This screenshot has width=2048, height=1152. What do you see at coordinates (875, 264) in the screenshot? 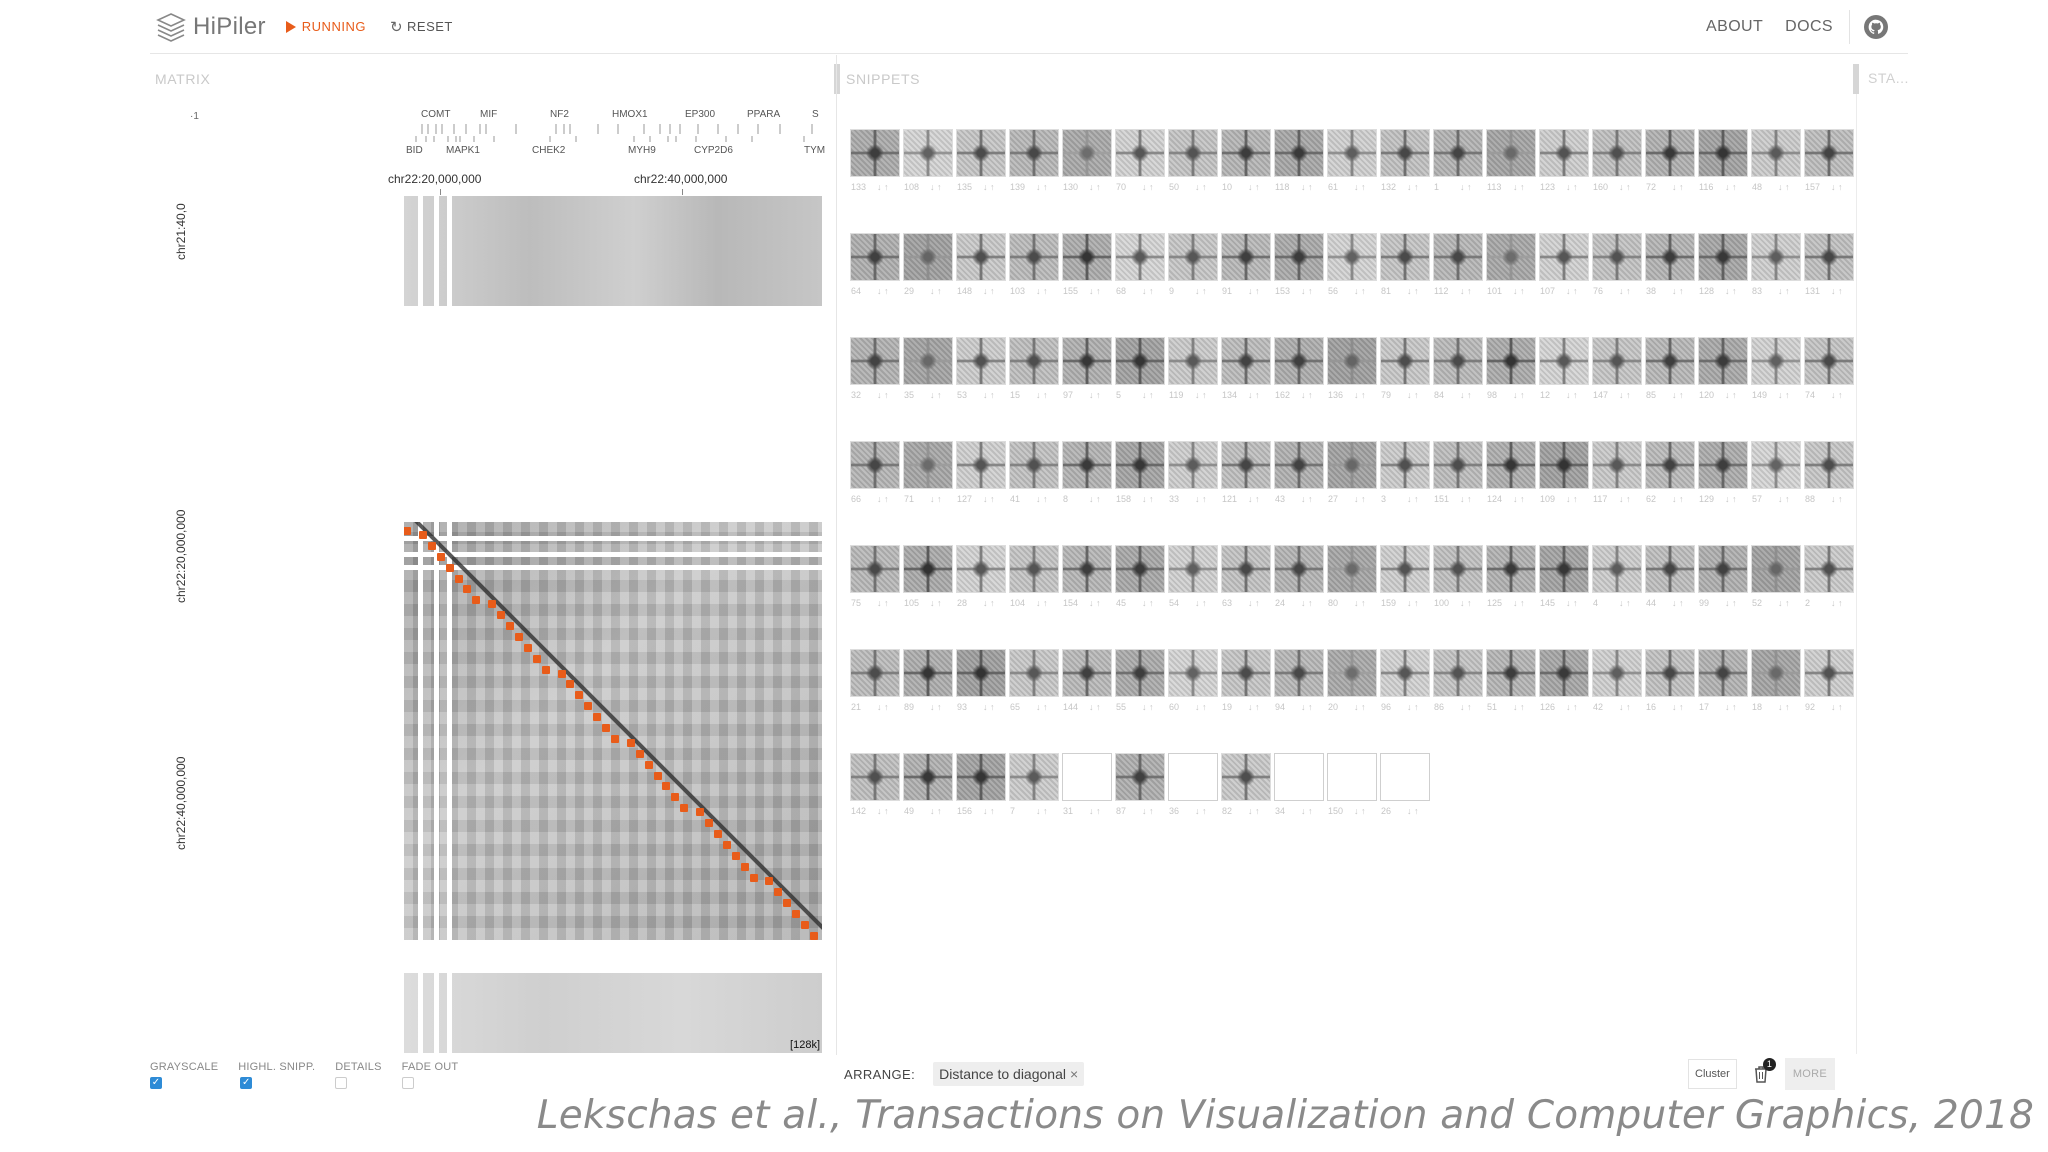
I see `snippet-thumbnail: 64 ↓ ↑` at bounding box center [875, 264].